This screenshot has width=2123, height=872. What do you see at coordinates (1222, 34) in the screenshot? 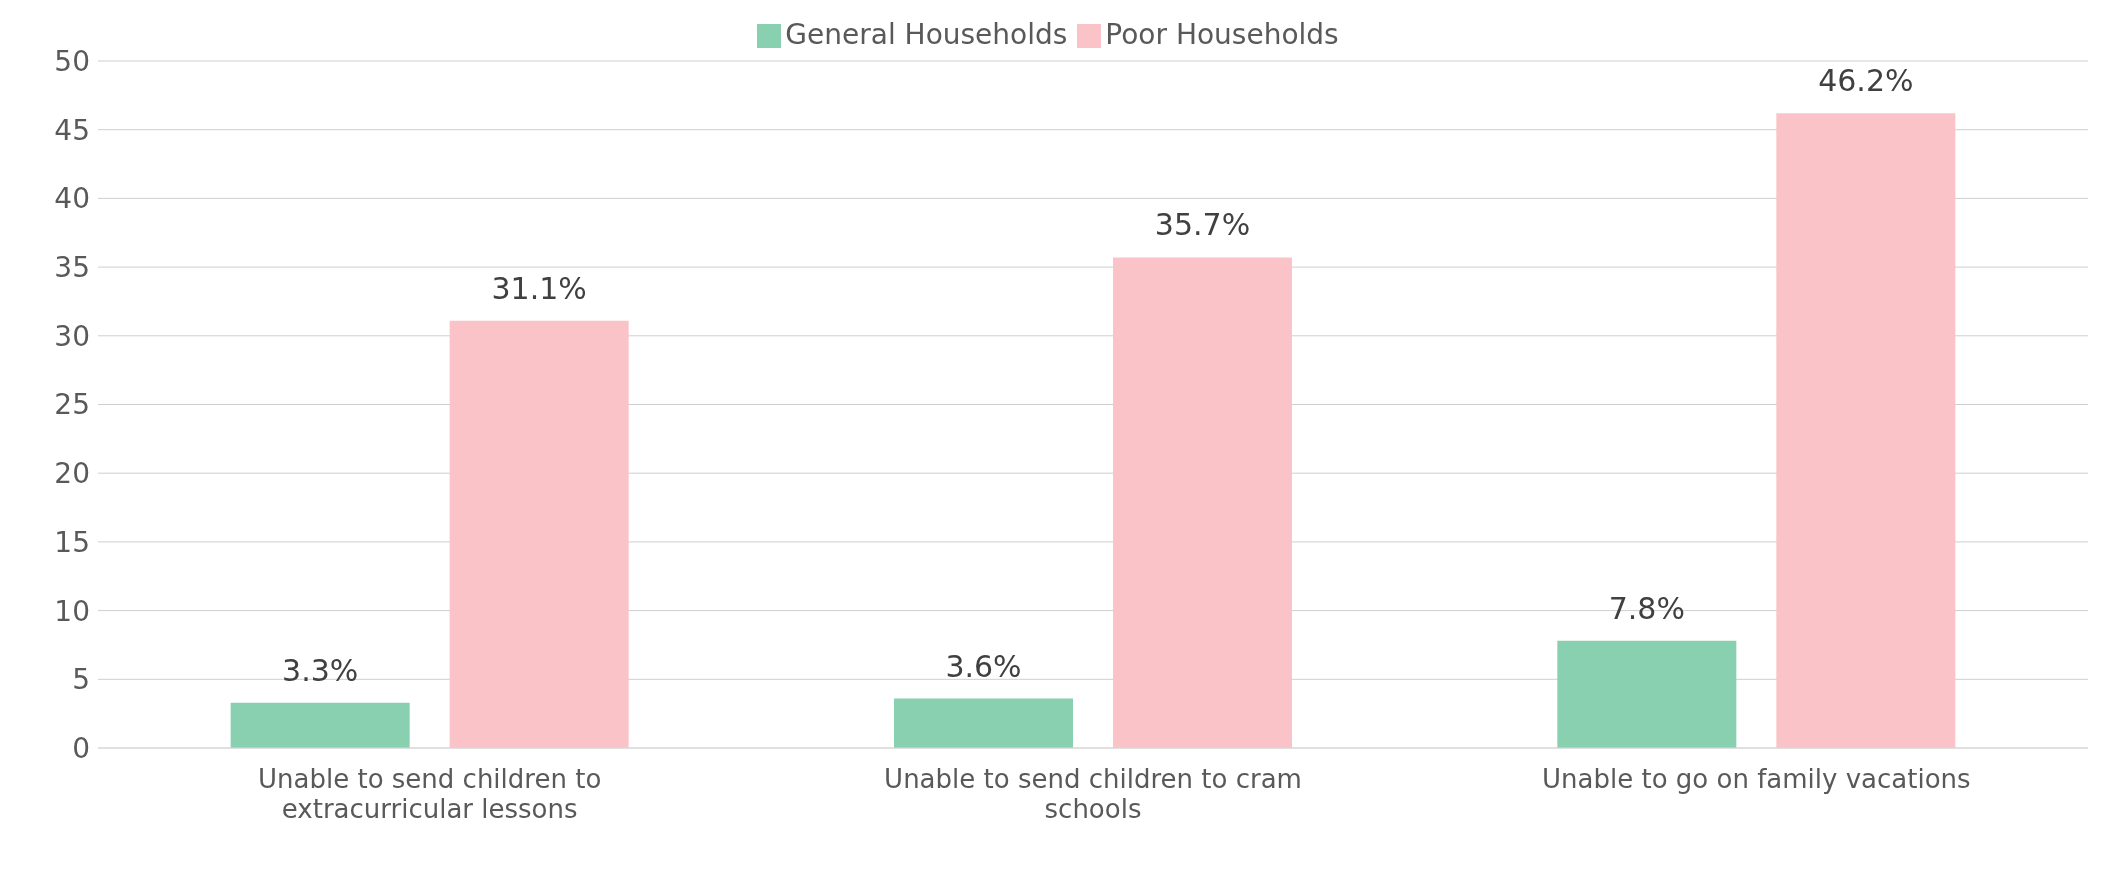
I see `legend-label: Poor Households` at bounding box center [1222, 34].